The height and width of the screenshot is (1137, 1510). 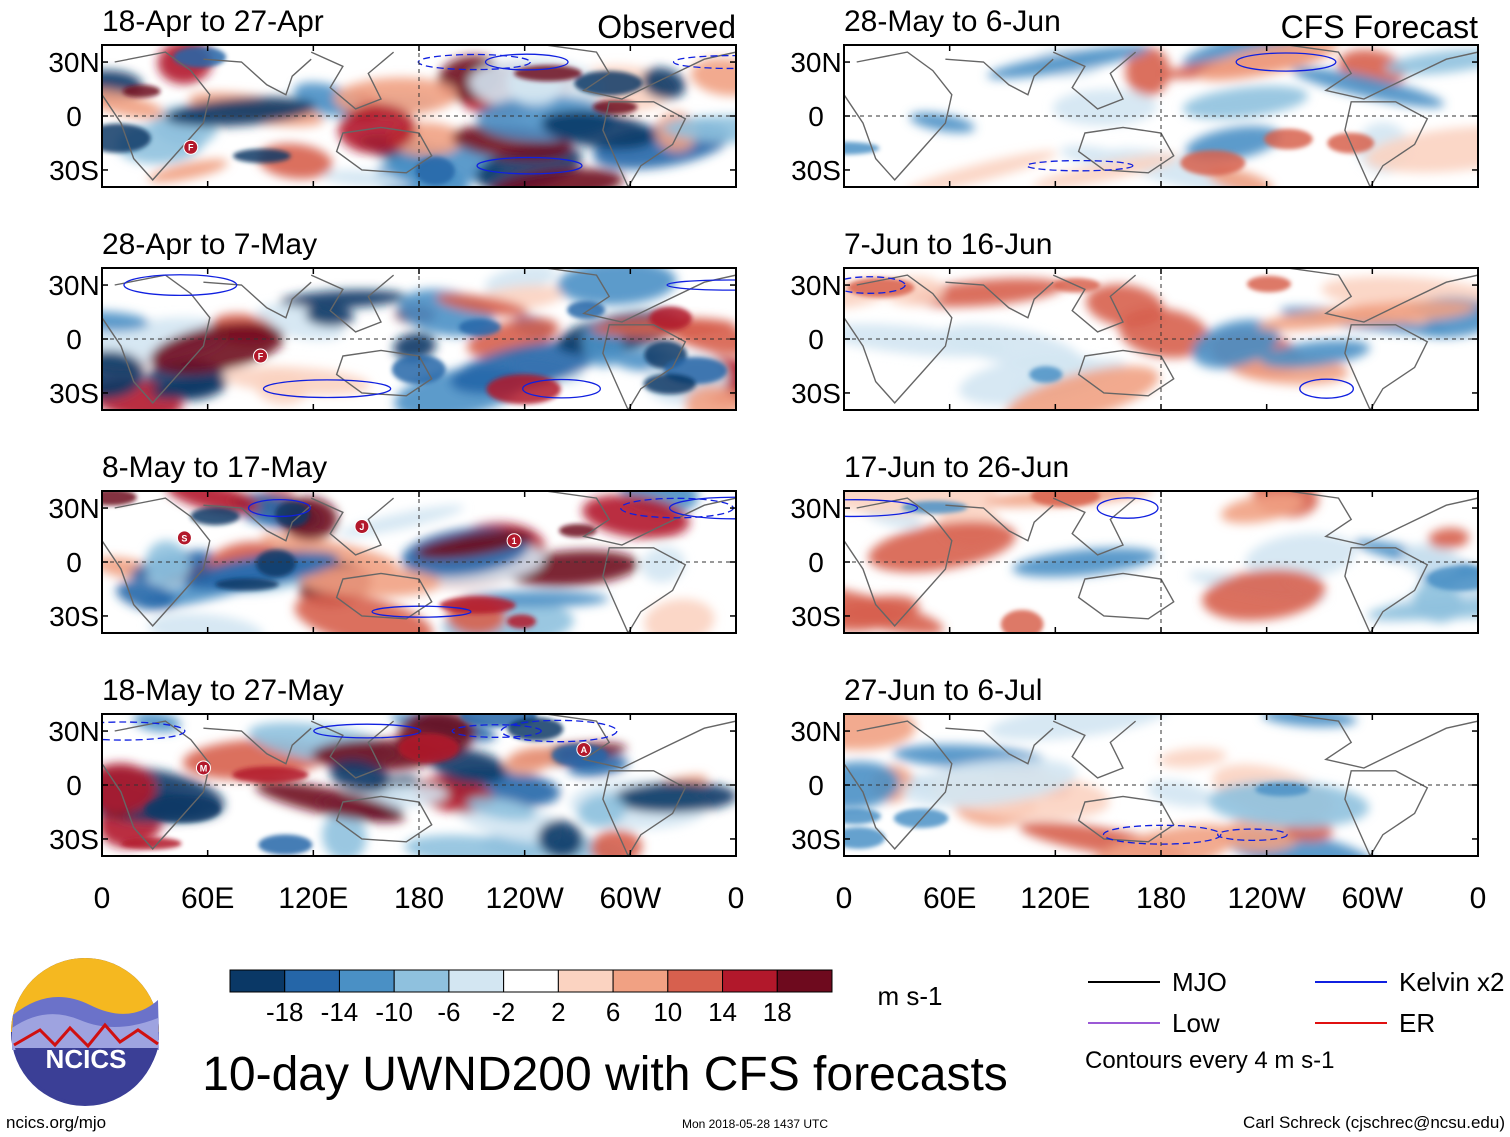 What do you see at coordinates (948, 244) in the screenshot?
I see `panel-date-range: 7-Jun to 16-Jun` at bounding box center [948, 244].